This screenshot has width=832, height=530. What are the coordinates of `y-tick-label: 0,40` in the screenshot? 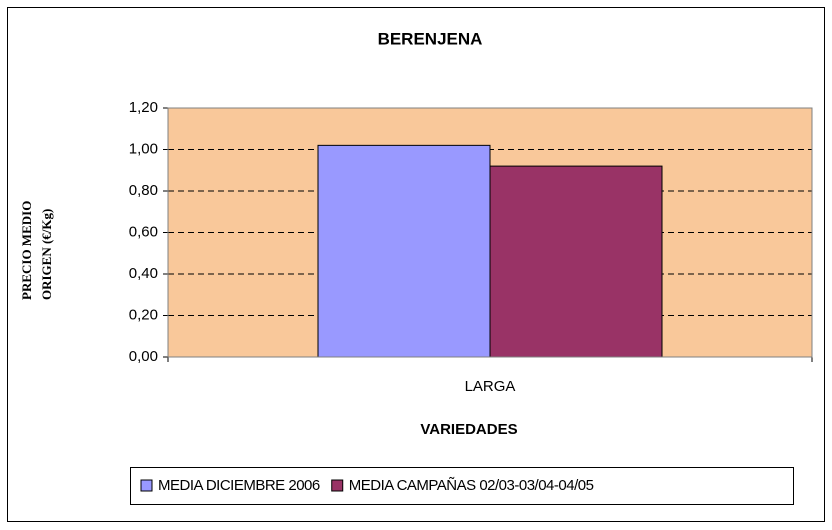 It's located at (143, 273).